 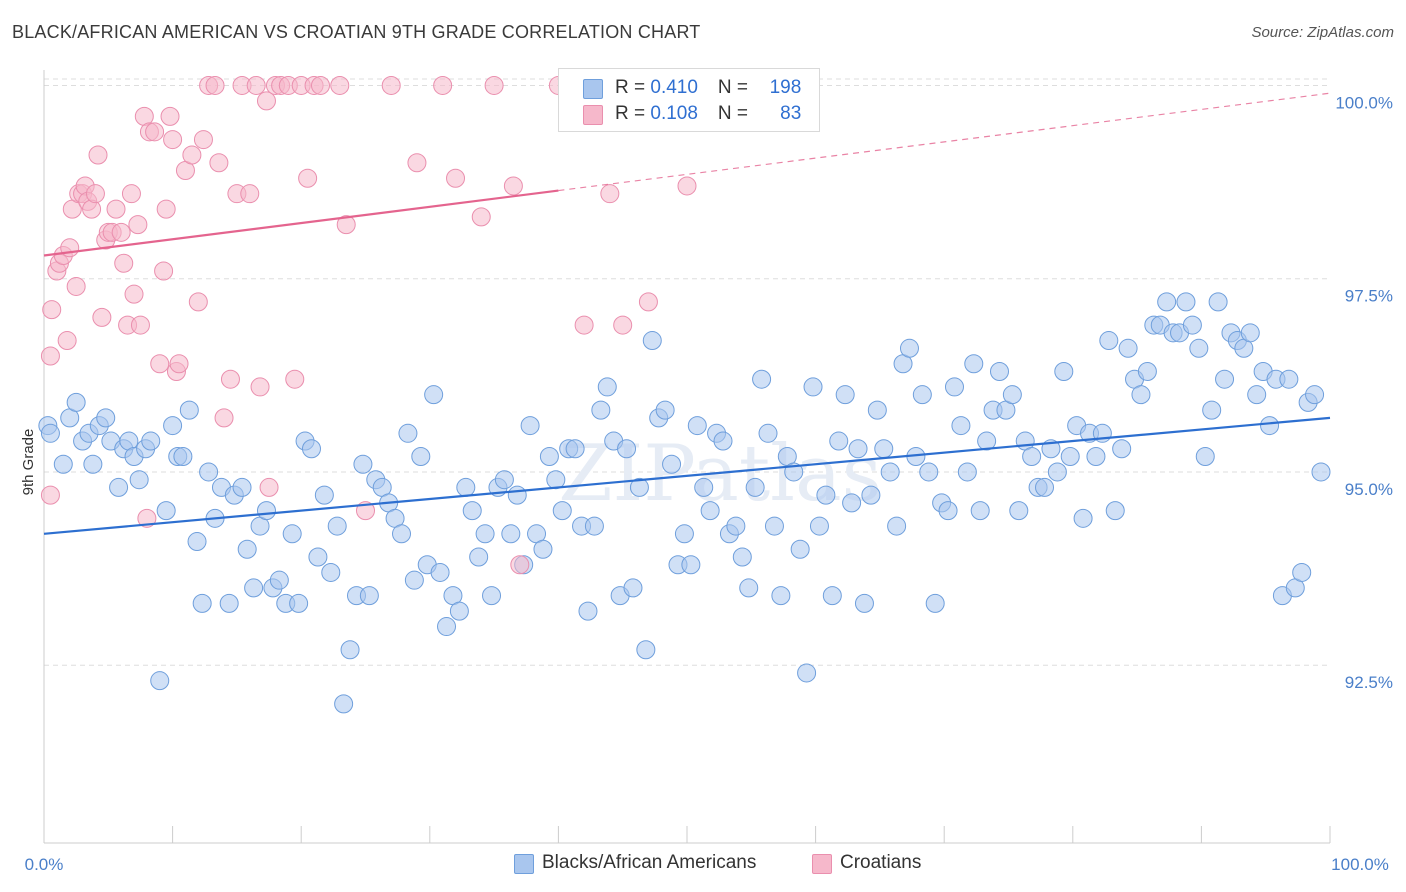 What do you see at coordinates (735, 113) in the screenshot?
I see `legend-n-label: N =` at bounding box center [735, 113].